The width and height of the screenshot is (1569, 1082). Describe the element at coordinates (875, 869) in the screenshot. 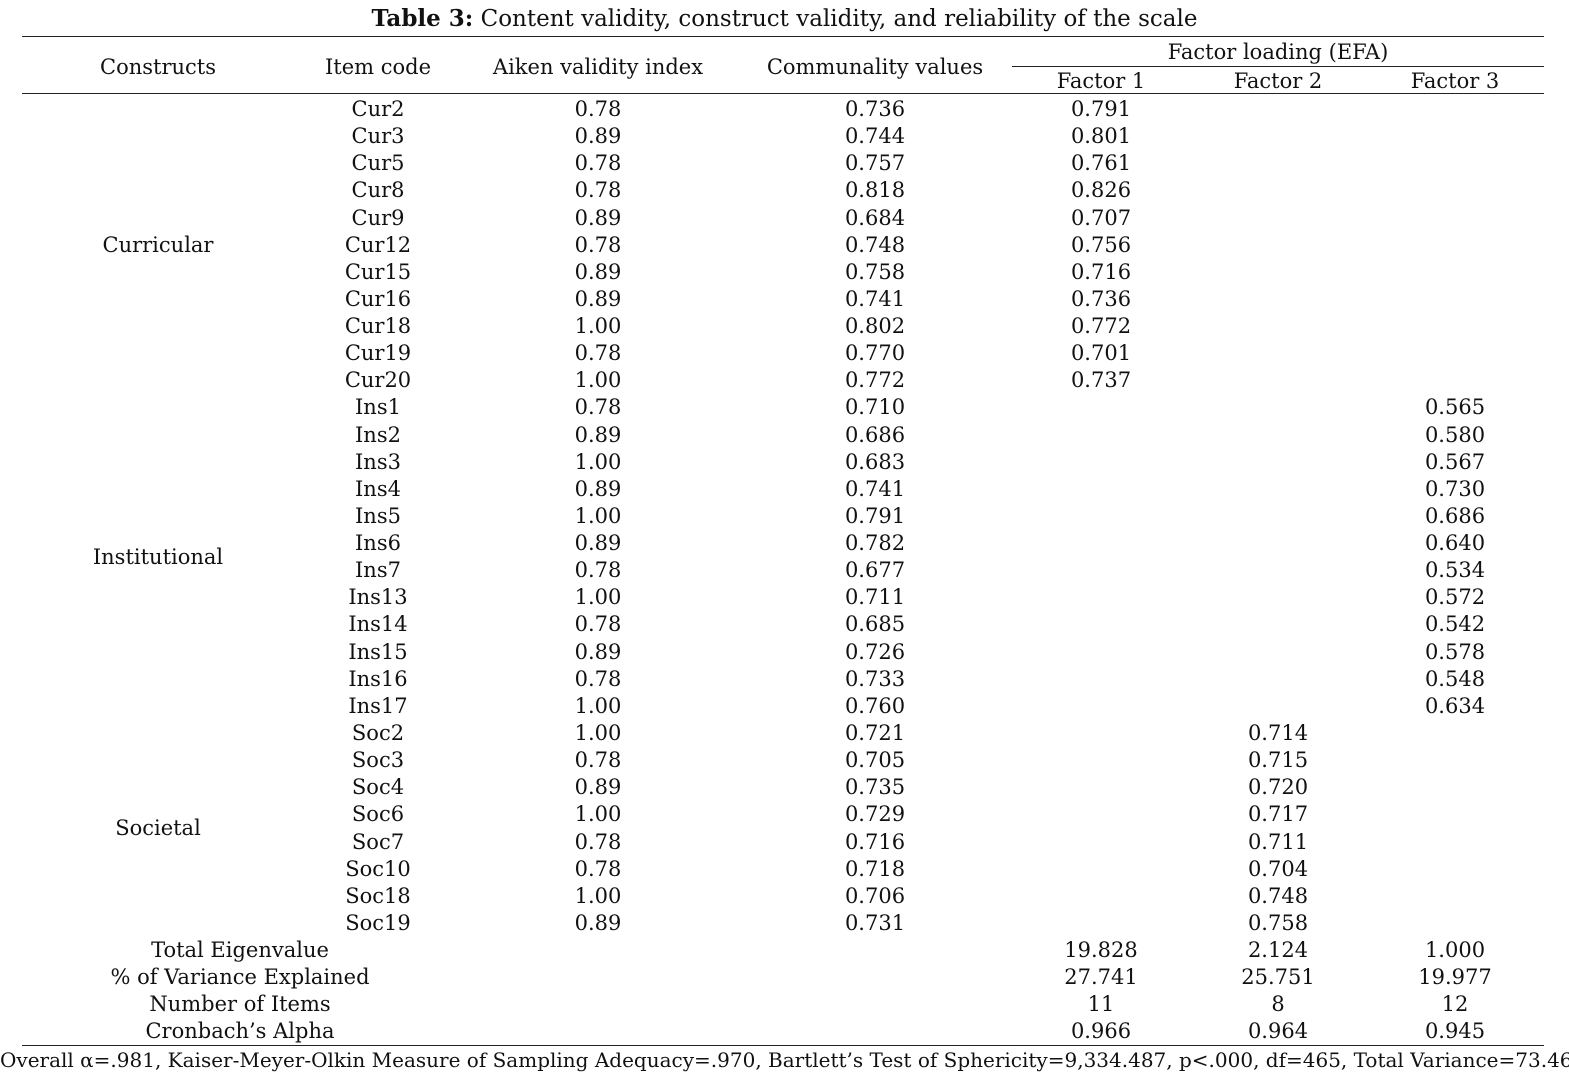

I see `communality-cell: 0.718` at that location.